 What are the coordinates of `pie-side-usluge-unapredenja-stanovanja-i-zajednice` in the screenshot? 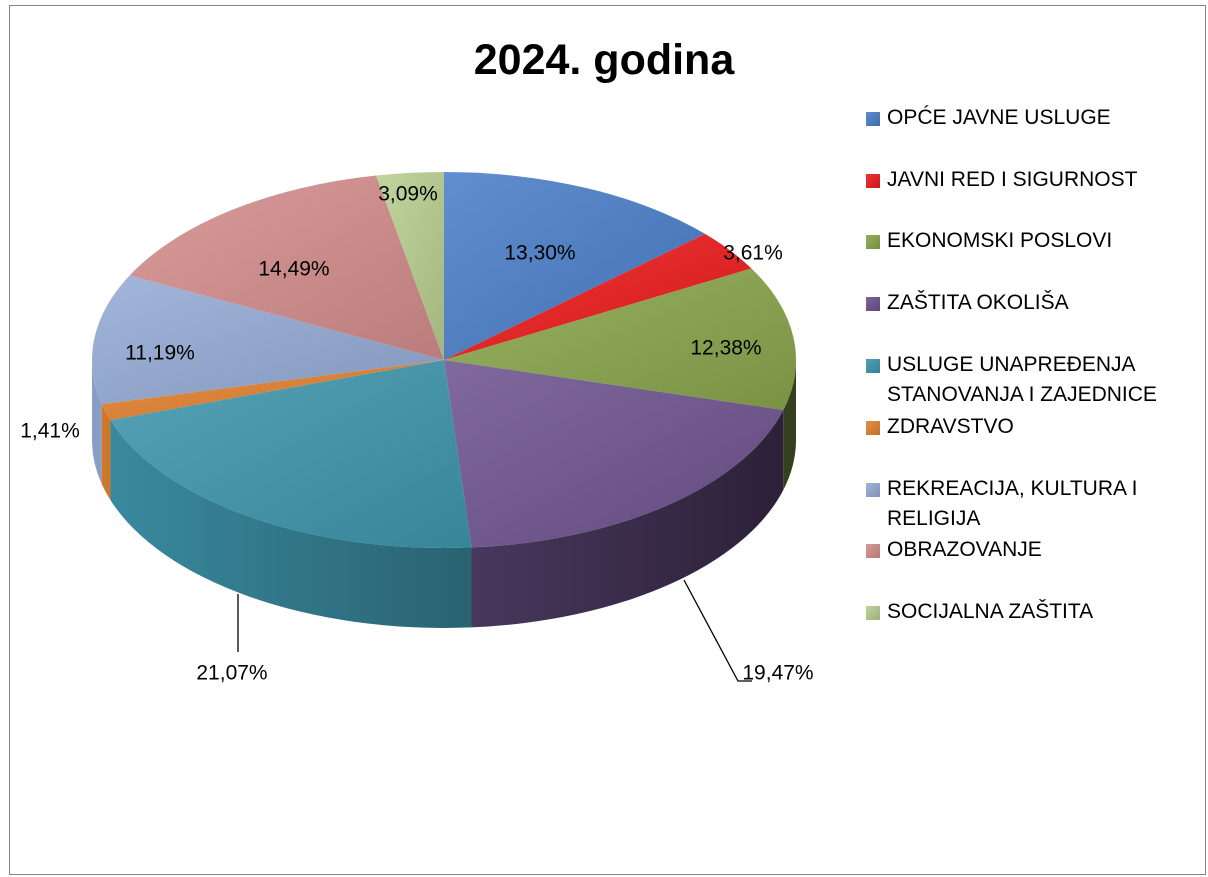 It's located at (291, 524).